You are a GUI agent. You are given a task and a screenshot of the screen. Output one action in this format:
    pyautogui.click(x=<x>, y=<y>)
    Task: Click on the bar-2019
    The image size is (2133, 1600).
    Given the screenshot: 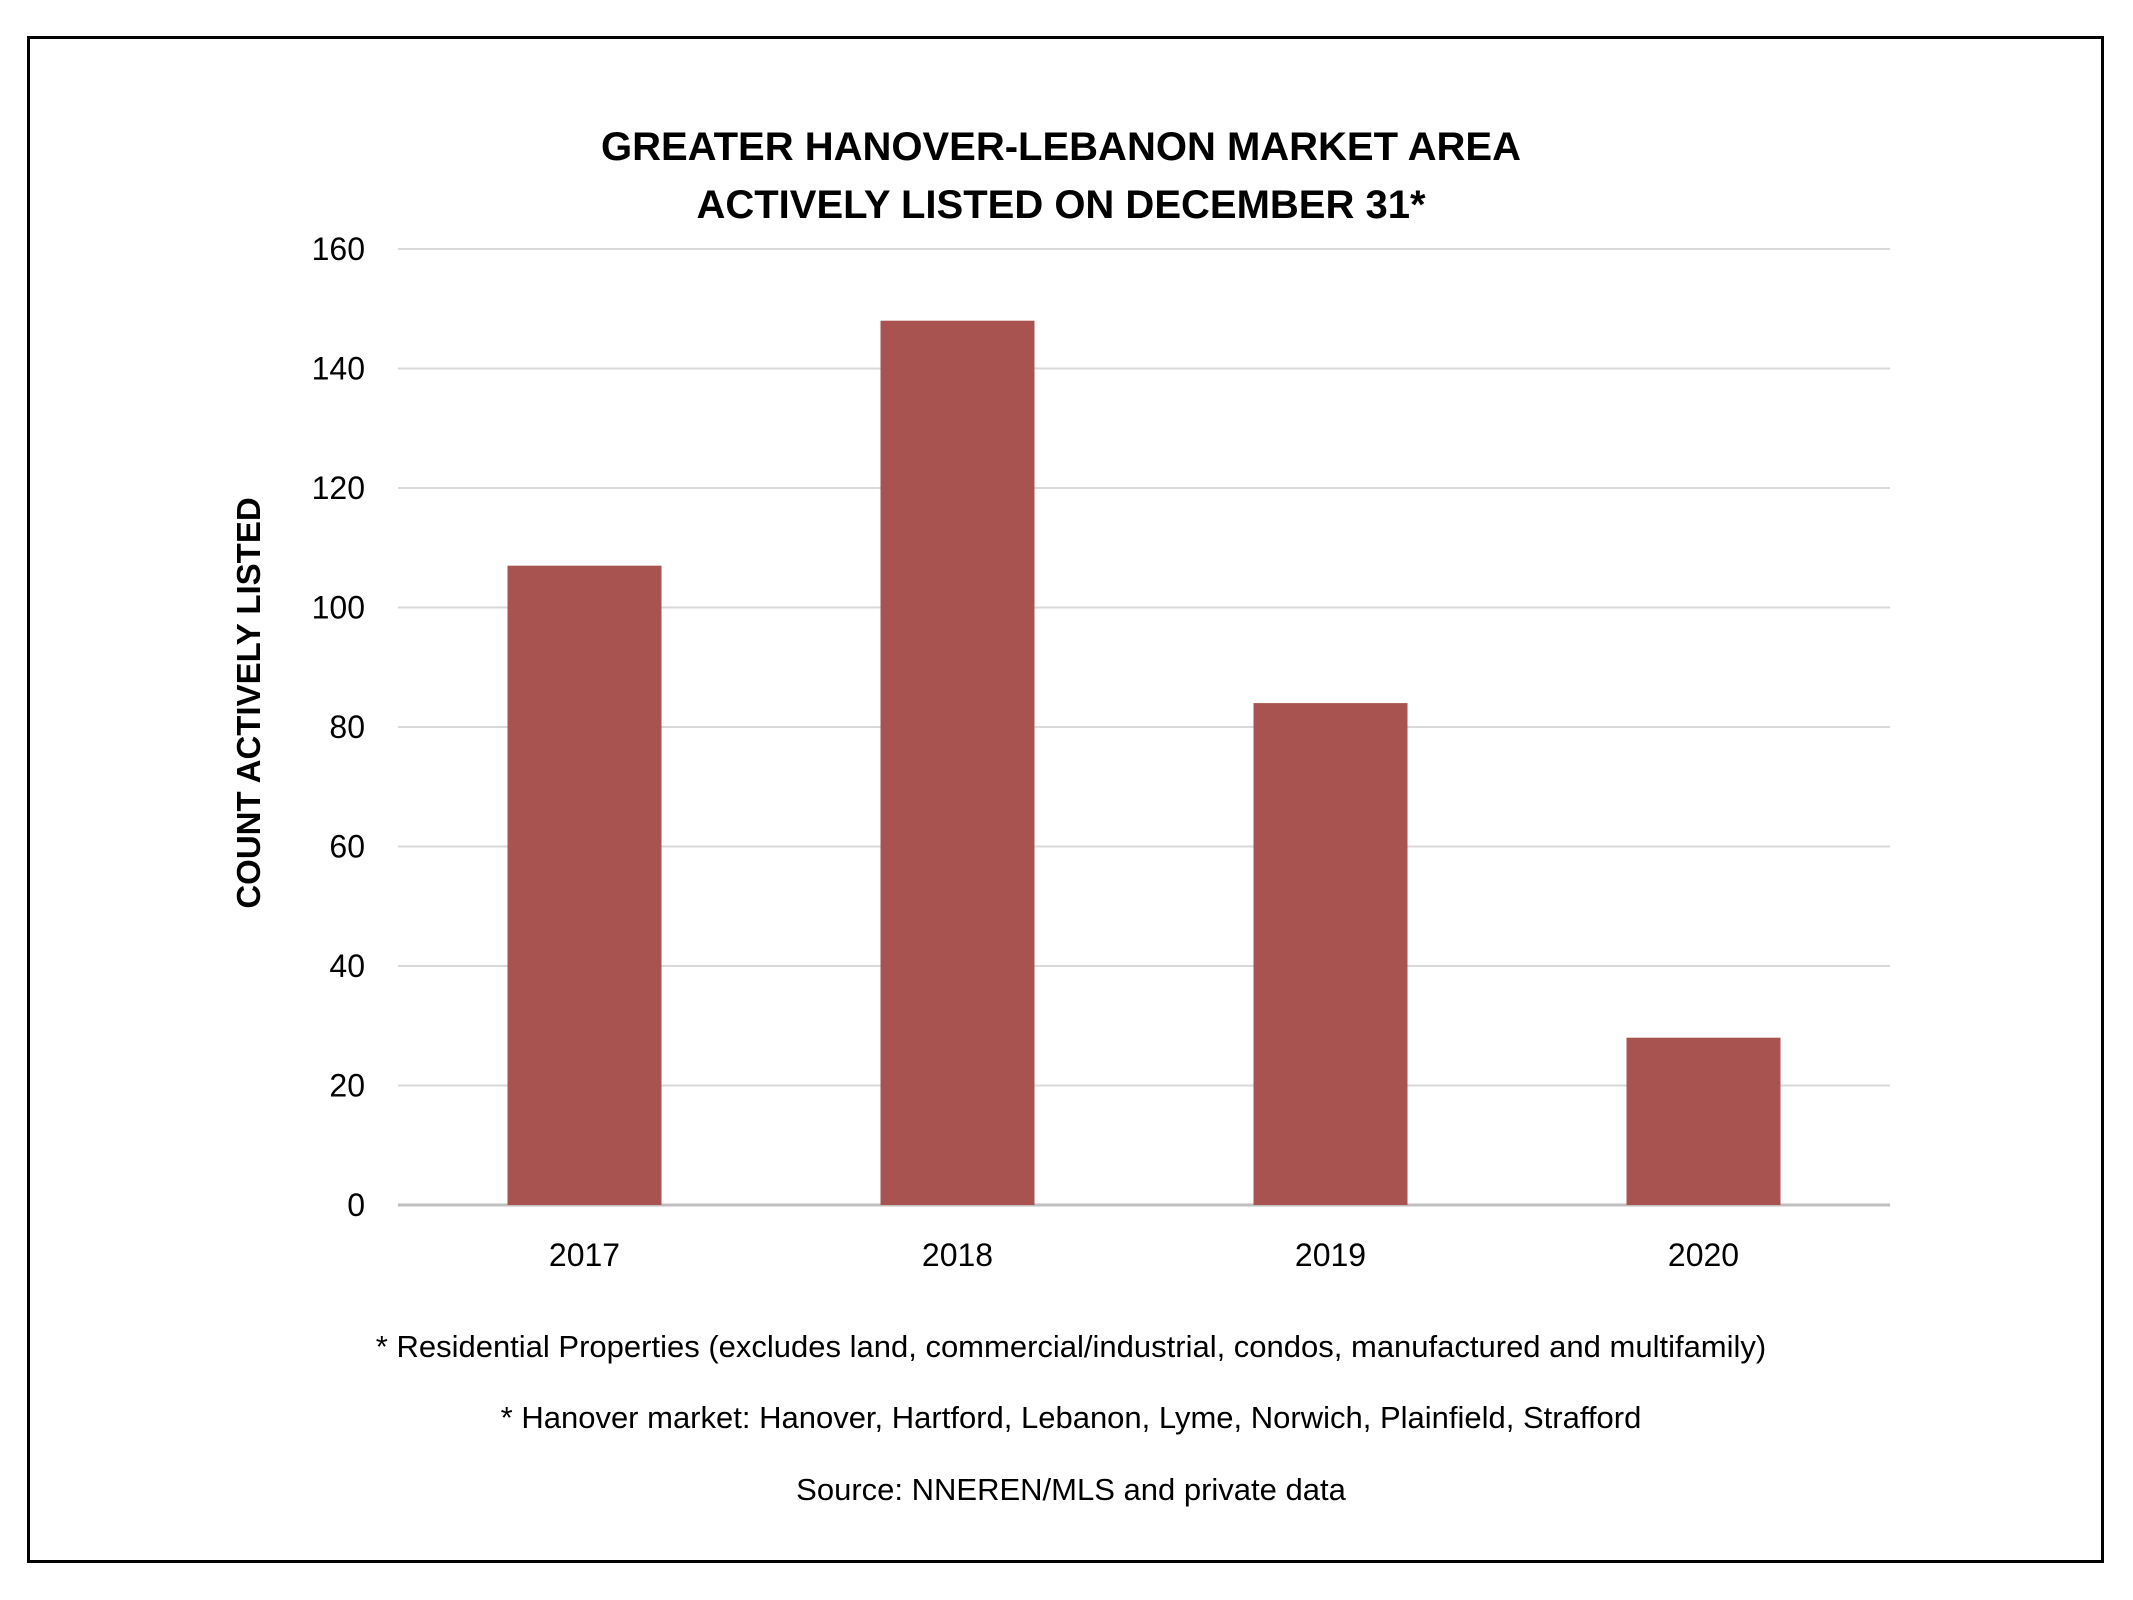 What is the action you would take?
    pyautogui.click(x=1330, y=954)
    